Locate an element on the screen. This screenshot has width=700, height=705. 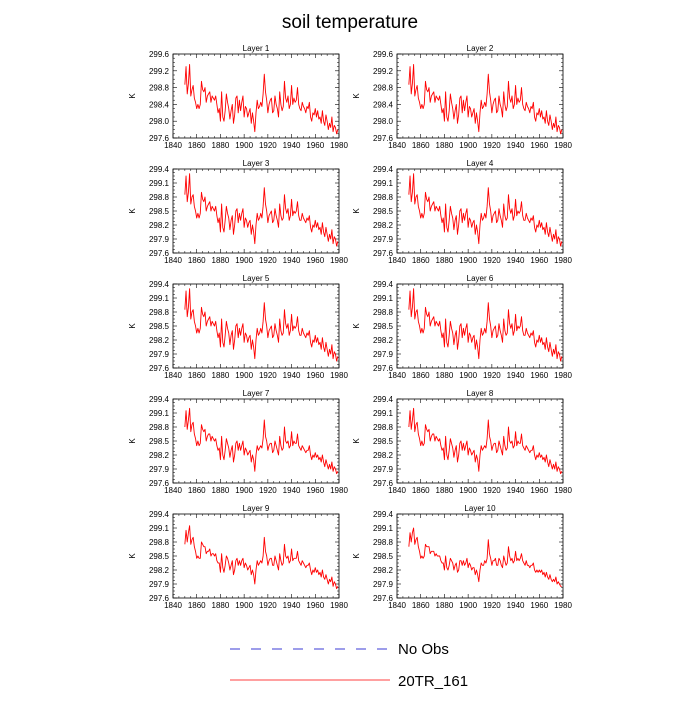
layer-9-xtick-label: 1880 is located at coordinates (221, 605).